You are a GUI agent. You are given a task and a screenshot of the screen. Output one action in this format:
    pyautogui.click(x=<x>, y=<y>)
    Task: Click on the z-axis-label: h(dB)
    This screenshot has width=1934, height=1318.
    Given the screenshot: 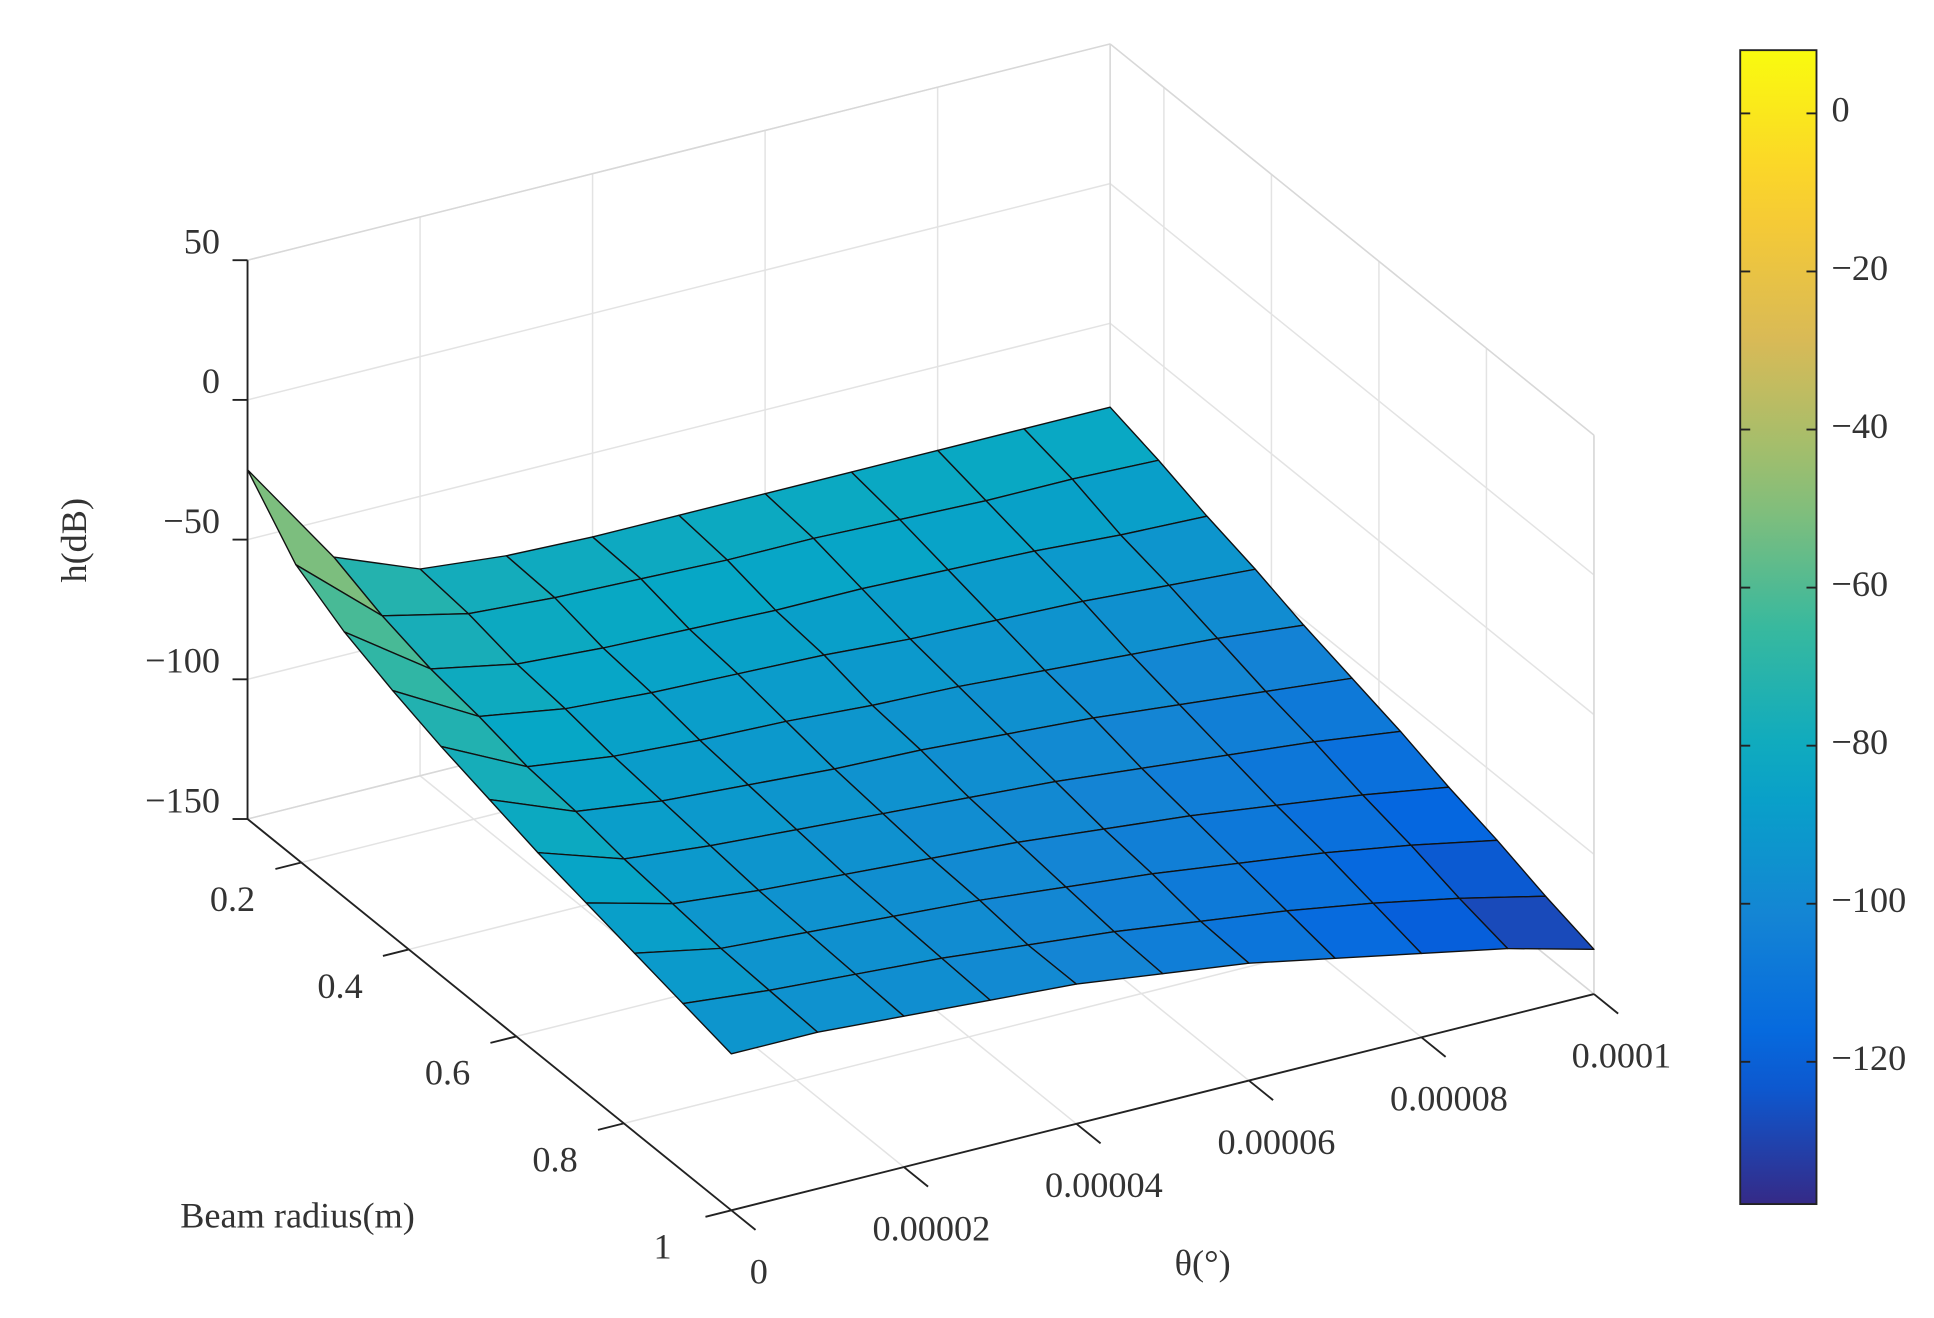 What is the action you would take?
    pyautogui.click(x=74, y=540)
    